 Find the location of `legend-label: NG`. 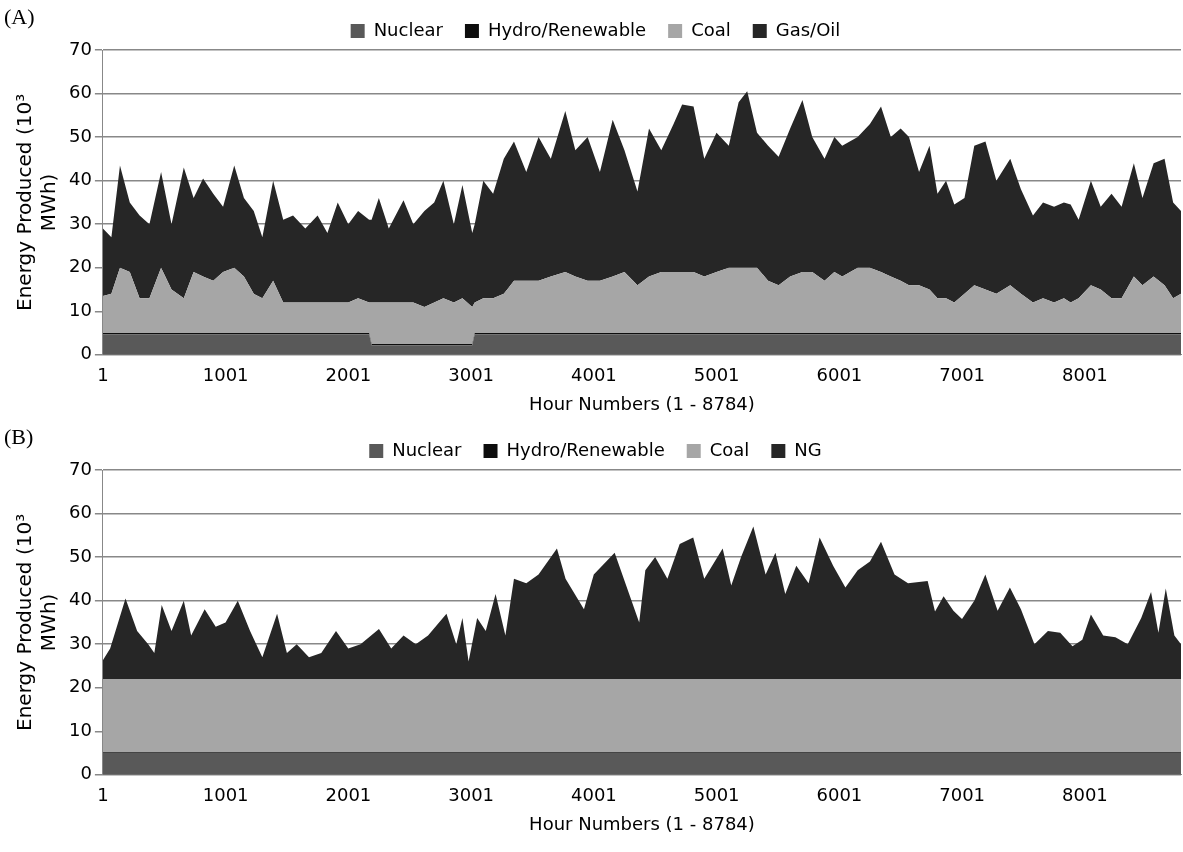

legend-label: NG is located at coordinates (808, 449).